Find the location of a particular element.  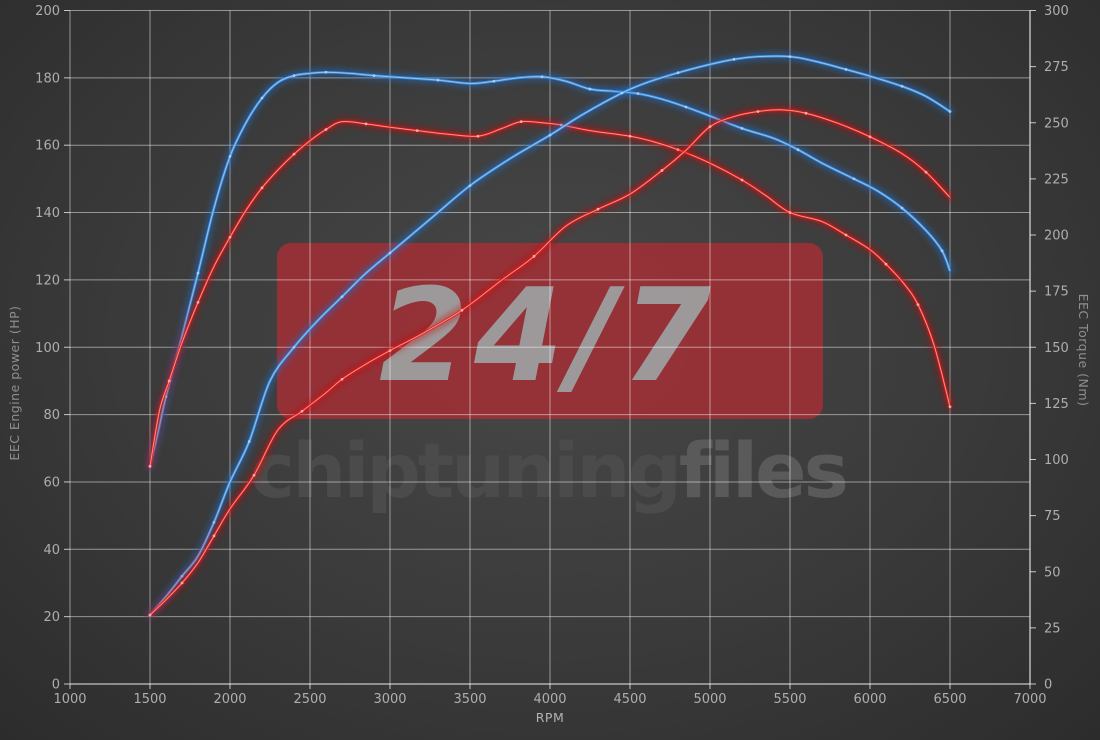

x-tick-label: 4500 is located at coordinates (629, 699).